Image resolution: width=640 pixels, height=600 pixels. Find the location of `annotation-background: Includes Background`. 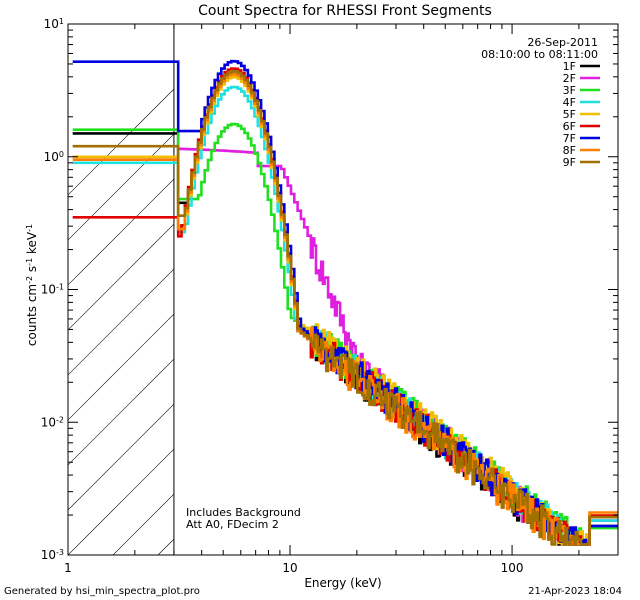

annotation-background: Includes Background is located at coordinates (243, 512).